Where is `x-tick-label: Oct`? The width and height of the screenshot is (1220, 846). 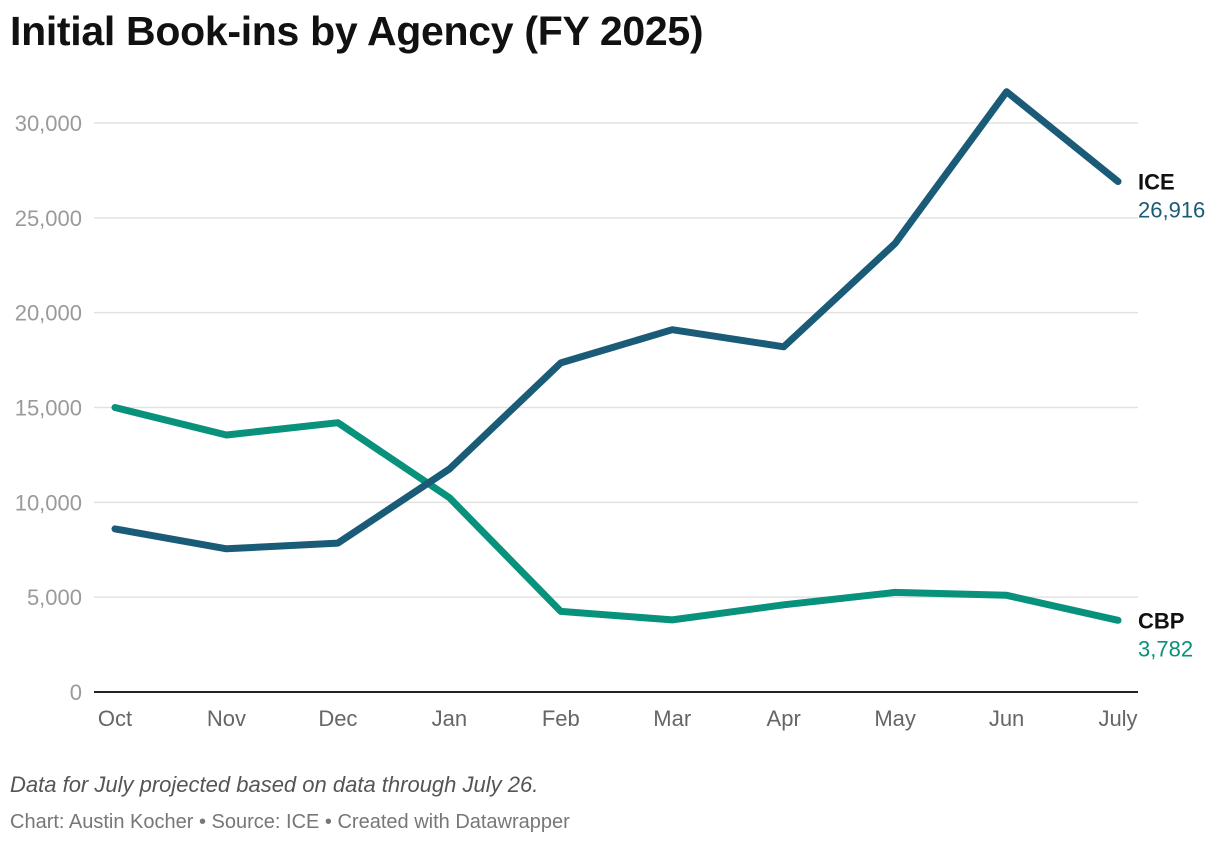
x-tick-label: Oct is located at coordinates (115, 718).